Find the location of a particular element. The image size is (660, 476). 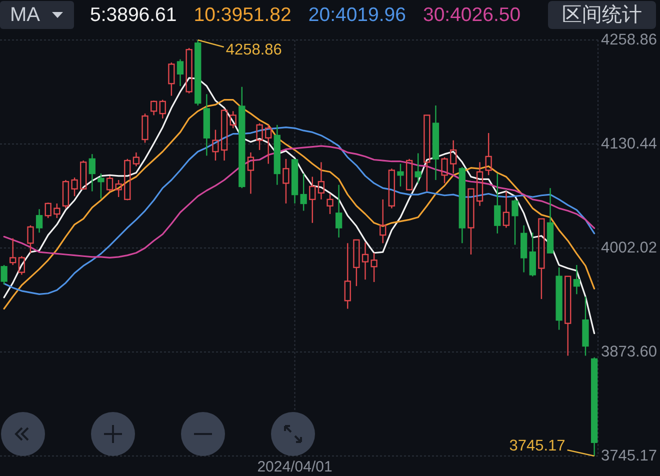

y-tick-label: 4258.86 is located at coordinates (629, 40).